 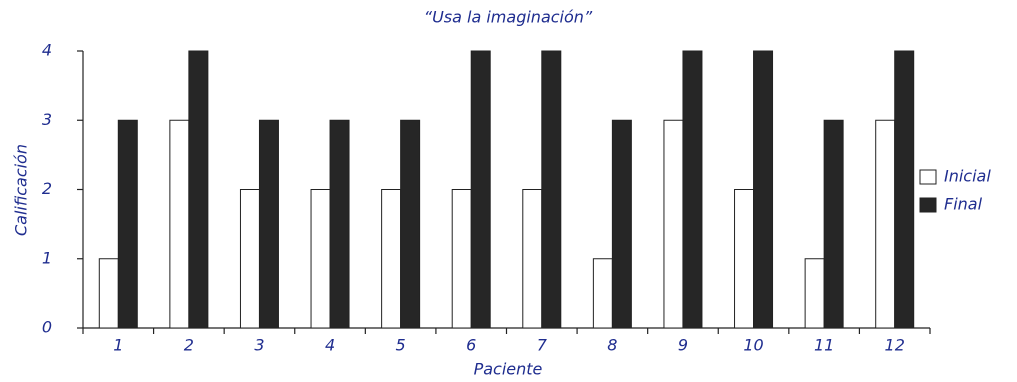 What do you see at coordinates (189, 345) in the screenshot?
I see `x-tick-label: 2` at bounding box center [189, 345].